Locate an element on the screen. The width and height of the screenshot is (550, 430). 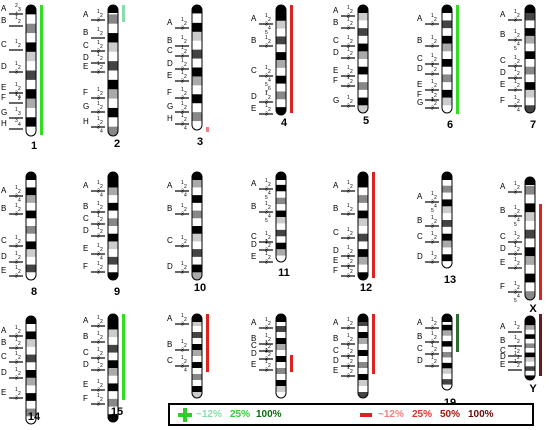
legend: ~12% 25% 100% ~12% 25% 50% 100% is located at coordinates (351, 414).